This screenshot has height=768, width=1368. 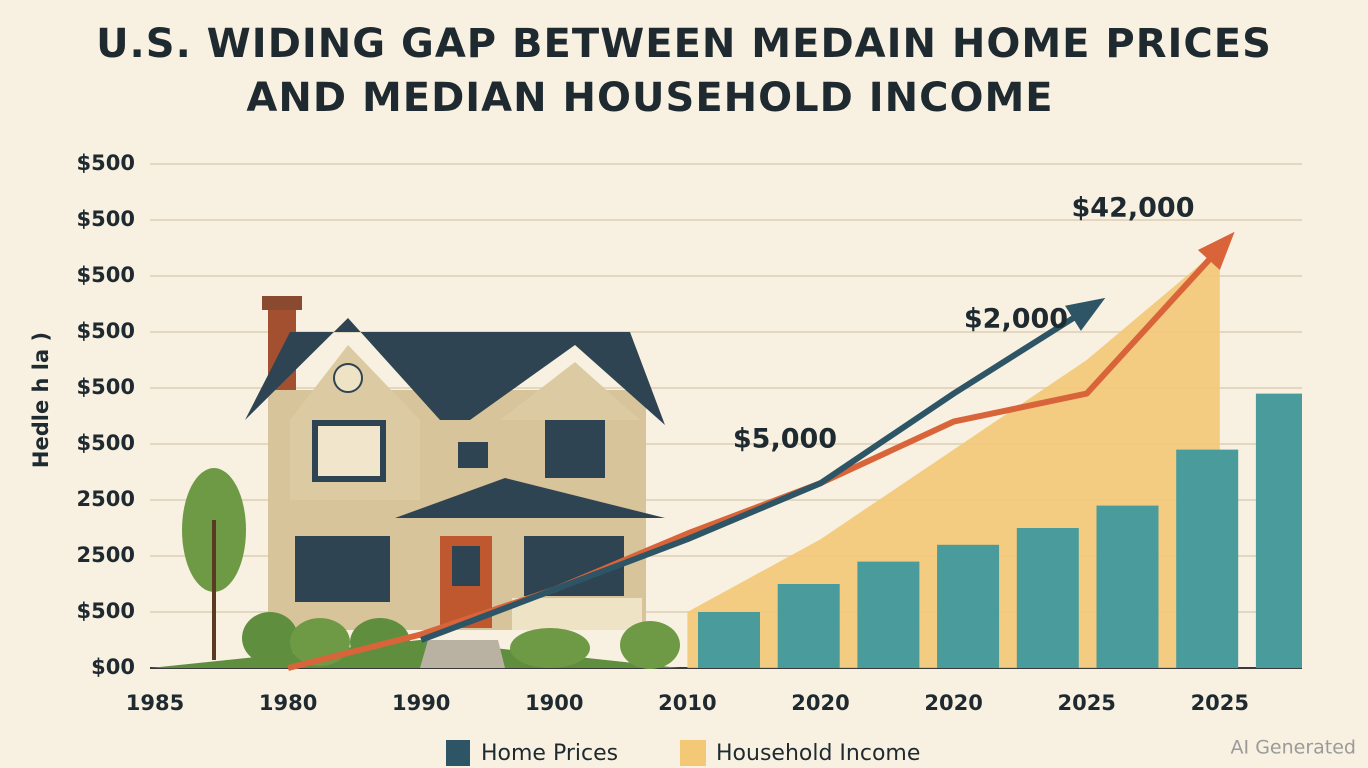 What do you see at coordinates (1016, 319) in the screenshot?
I see `annotation: $2,000` at bounding box center [1016, 319].